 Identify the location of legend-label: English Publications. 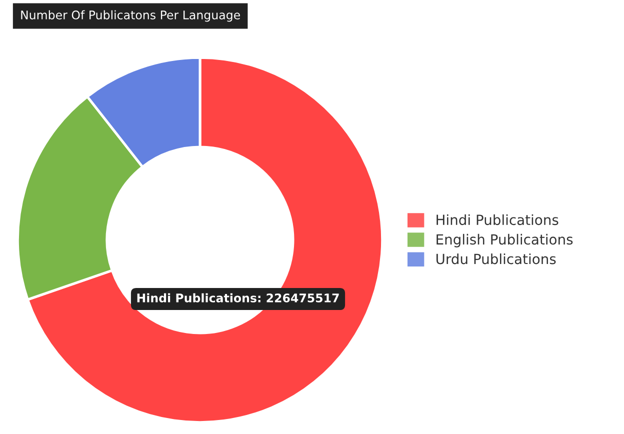
(504, 241).